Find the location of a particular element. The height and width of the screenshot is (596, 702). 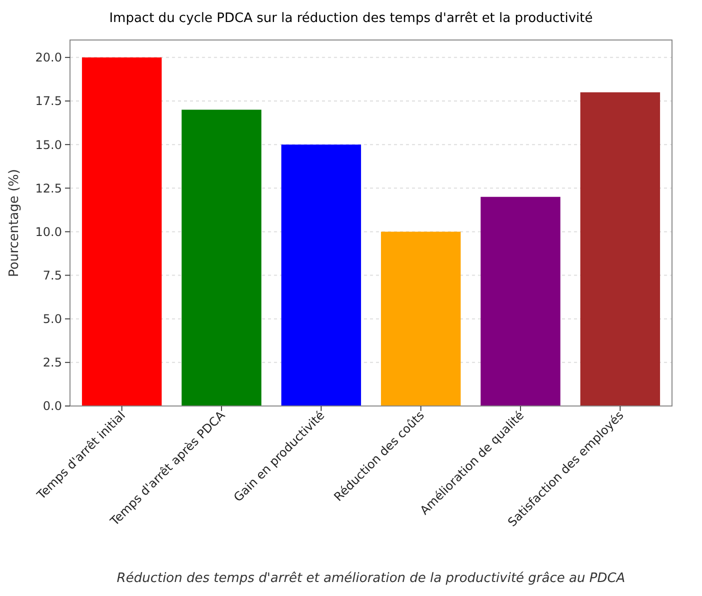

y-tick-label: 12.5 is located at coordinates (48, 188).